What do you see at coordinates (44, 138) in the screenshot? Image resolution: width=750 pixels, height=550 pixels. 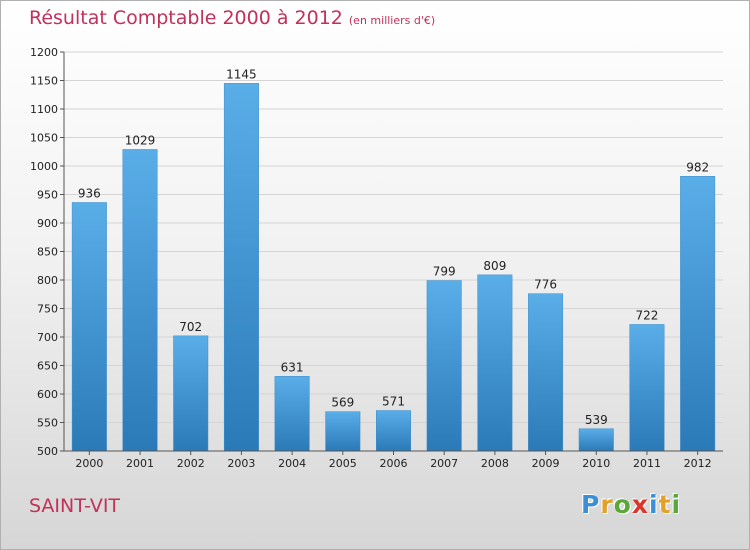 I see `y-tick-label: 1050` at bounding box center [44, 138].